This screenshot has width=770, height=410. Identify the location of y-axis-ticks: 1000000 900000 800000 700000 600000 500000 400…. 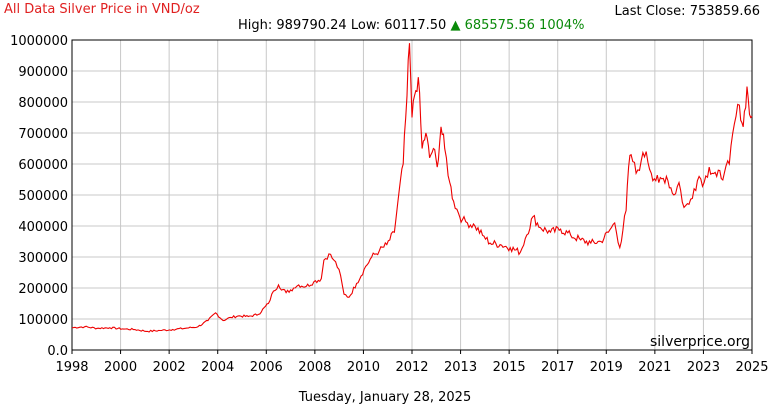
(39, 196).